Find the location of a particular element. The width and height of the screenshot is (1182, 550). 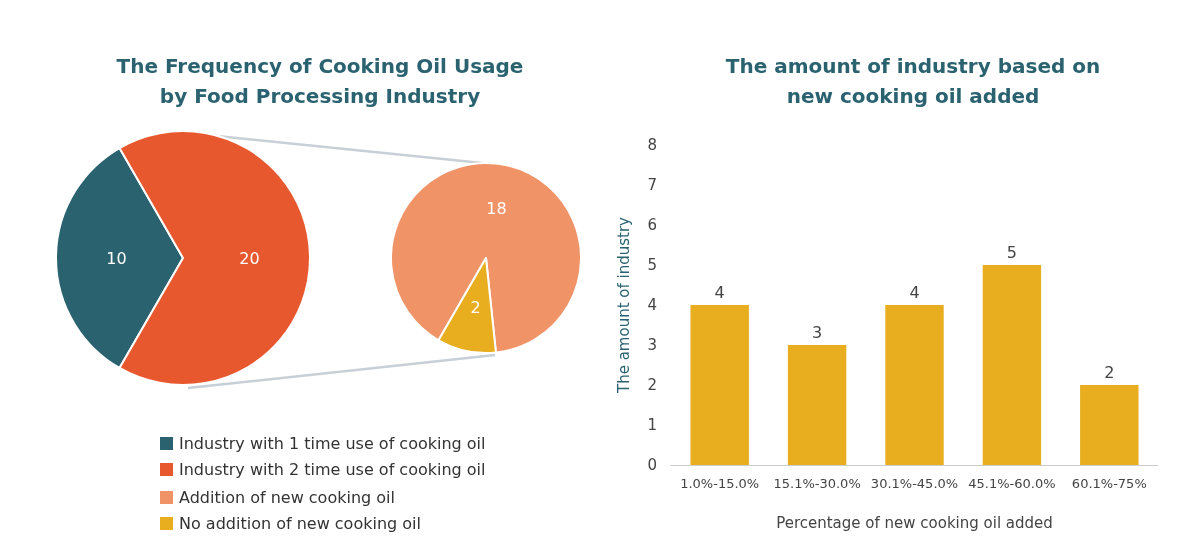

chart-title: The Frequency of Cooking Oil Usage by Food Processing Industry is located at coordinates (320, 81).